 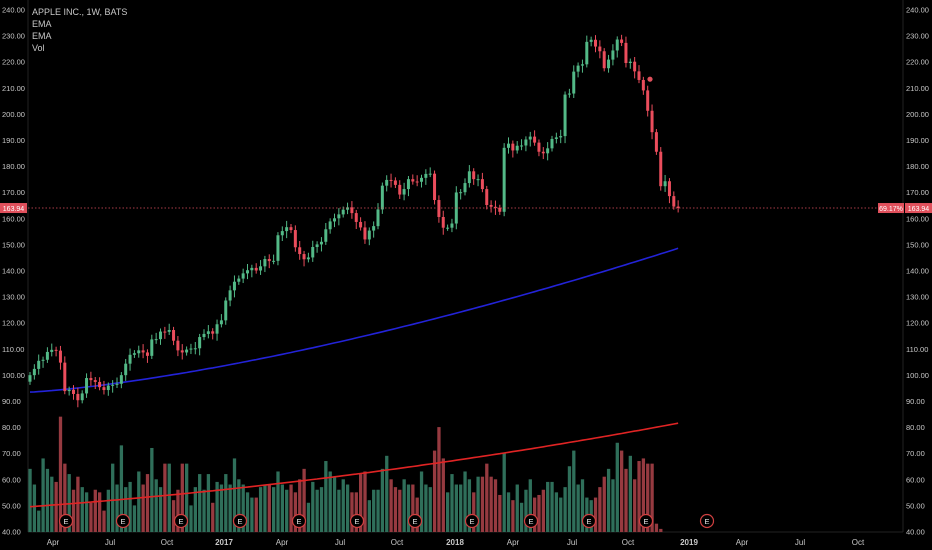 What do you see at coordinates (38, 48) in the screenshot?
I see `legend-volume: Vol` at bounding box center [38, 48].